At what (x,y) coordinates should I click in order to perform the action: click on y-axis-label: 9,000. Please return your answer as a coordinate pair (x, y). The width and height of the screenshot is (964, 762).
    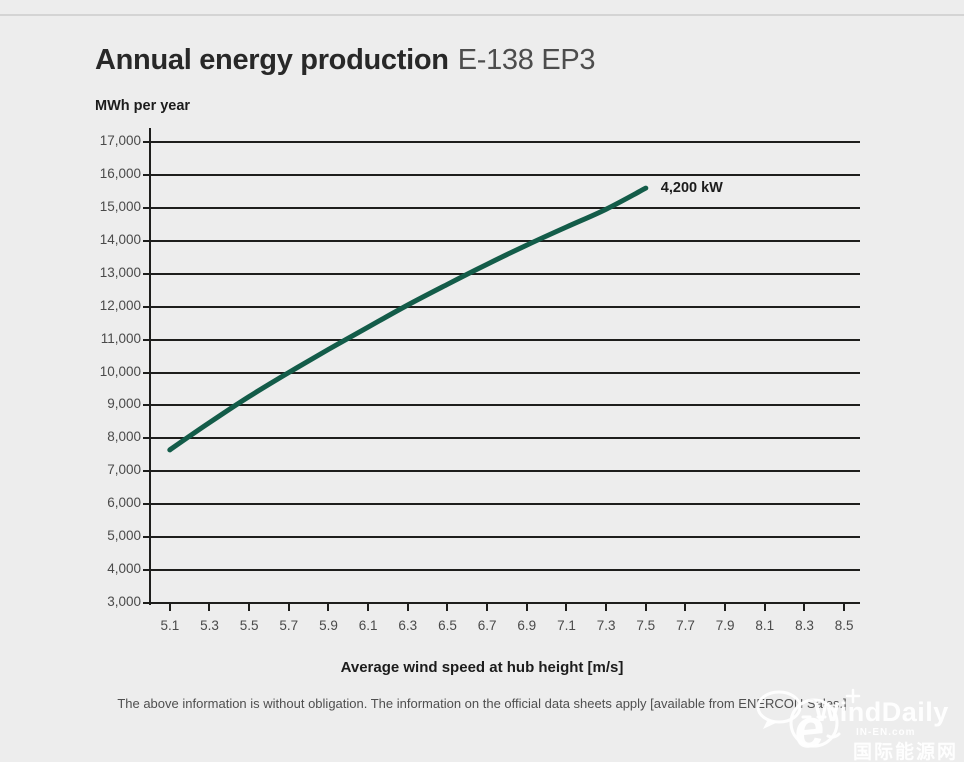
    Looking at the image, I should click on (124, 404).